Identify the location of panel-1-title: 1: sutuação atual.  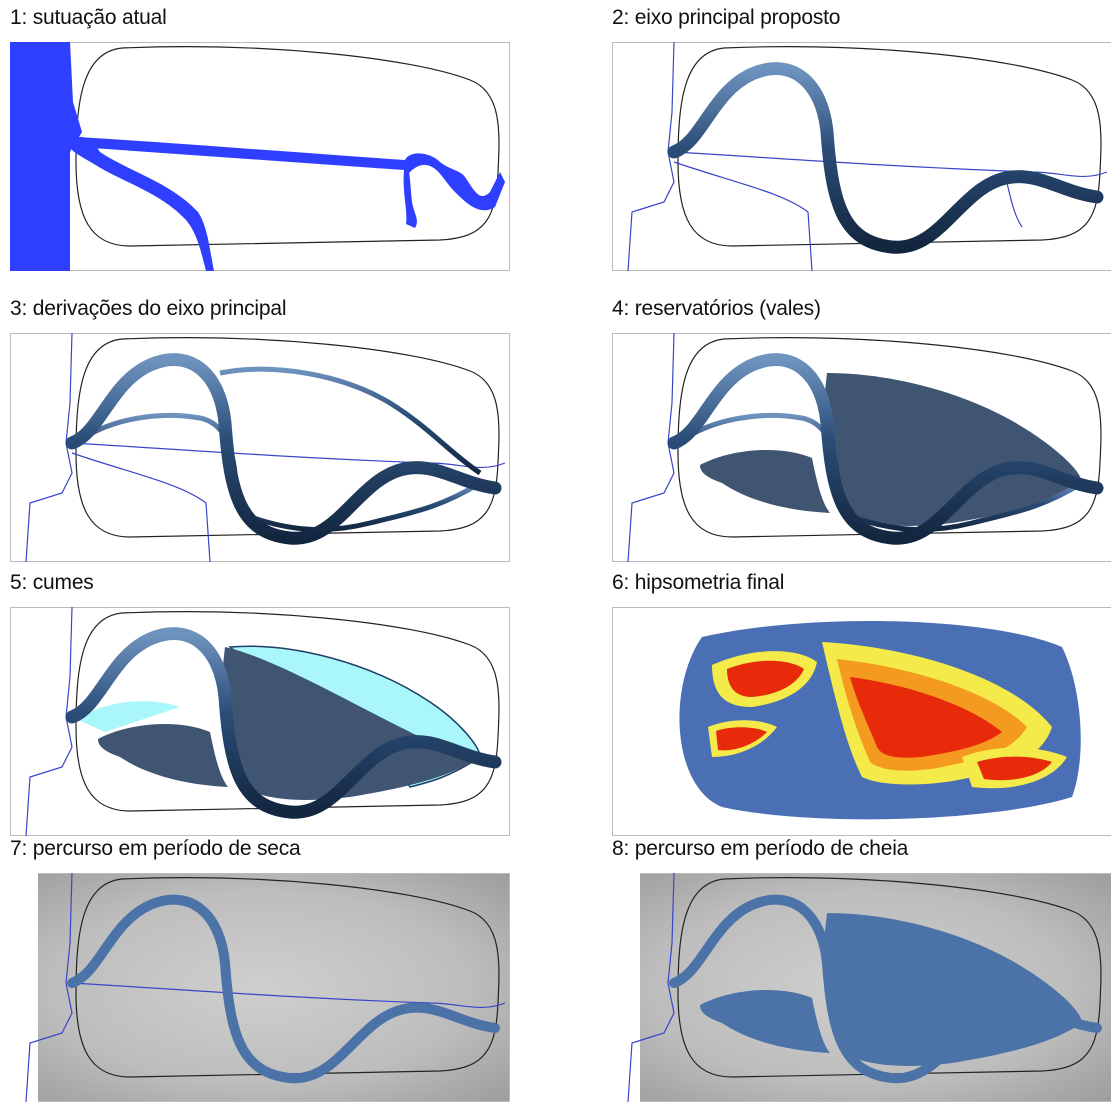
(88, 17).